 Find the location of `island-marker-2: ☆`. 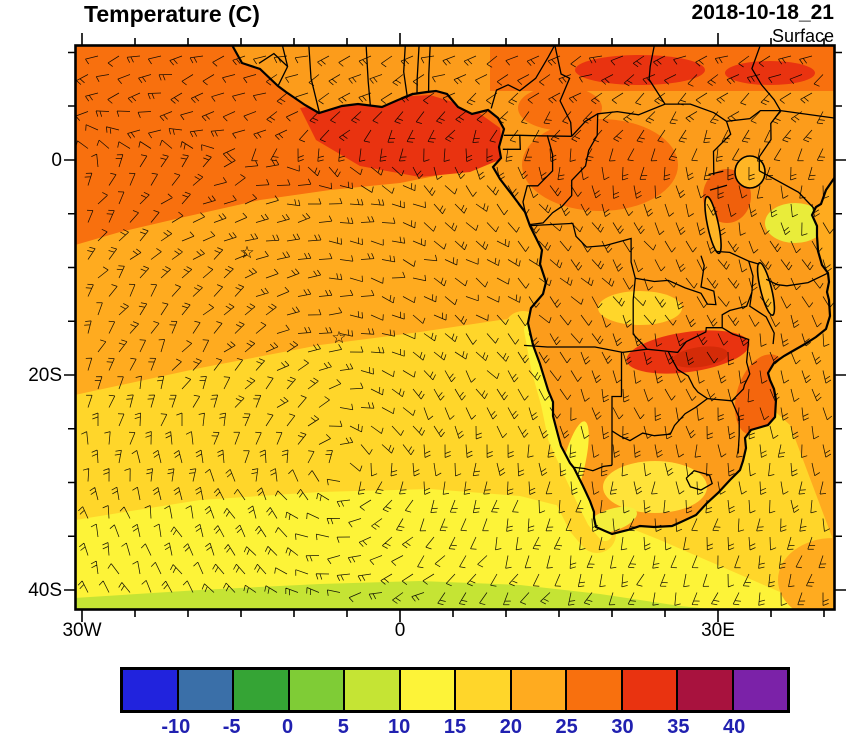

island-marker-2: ☆ is located at coordinates (338, 338).